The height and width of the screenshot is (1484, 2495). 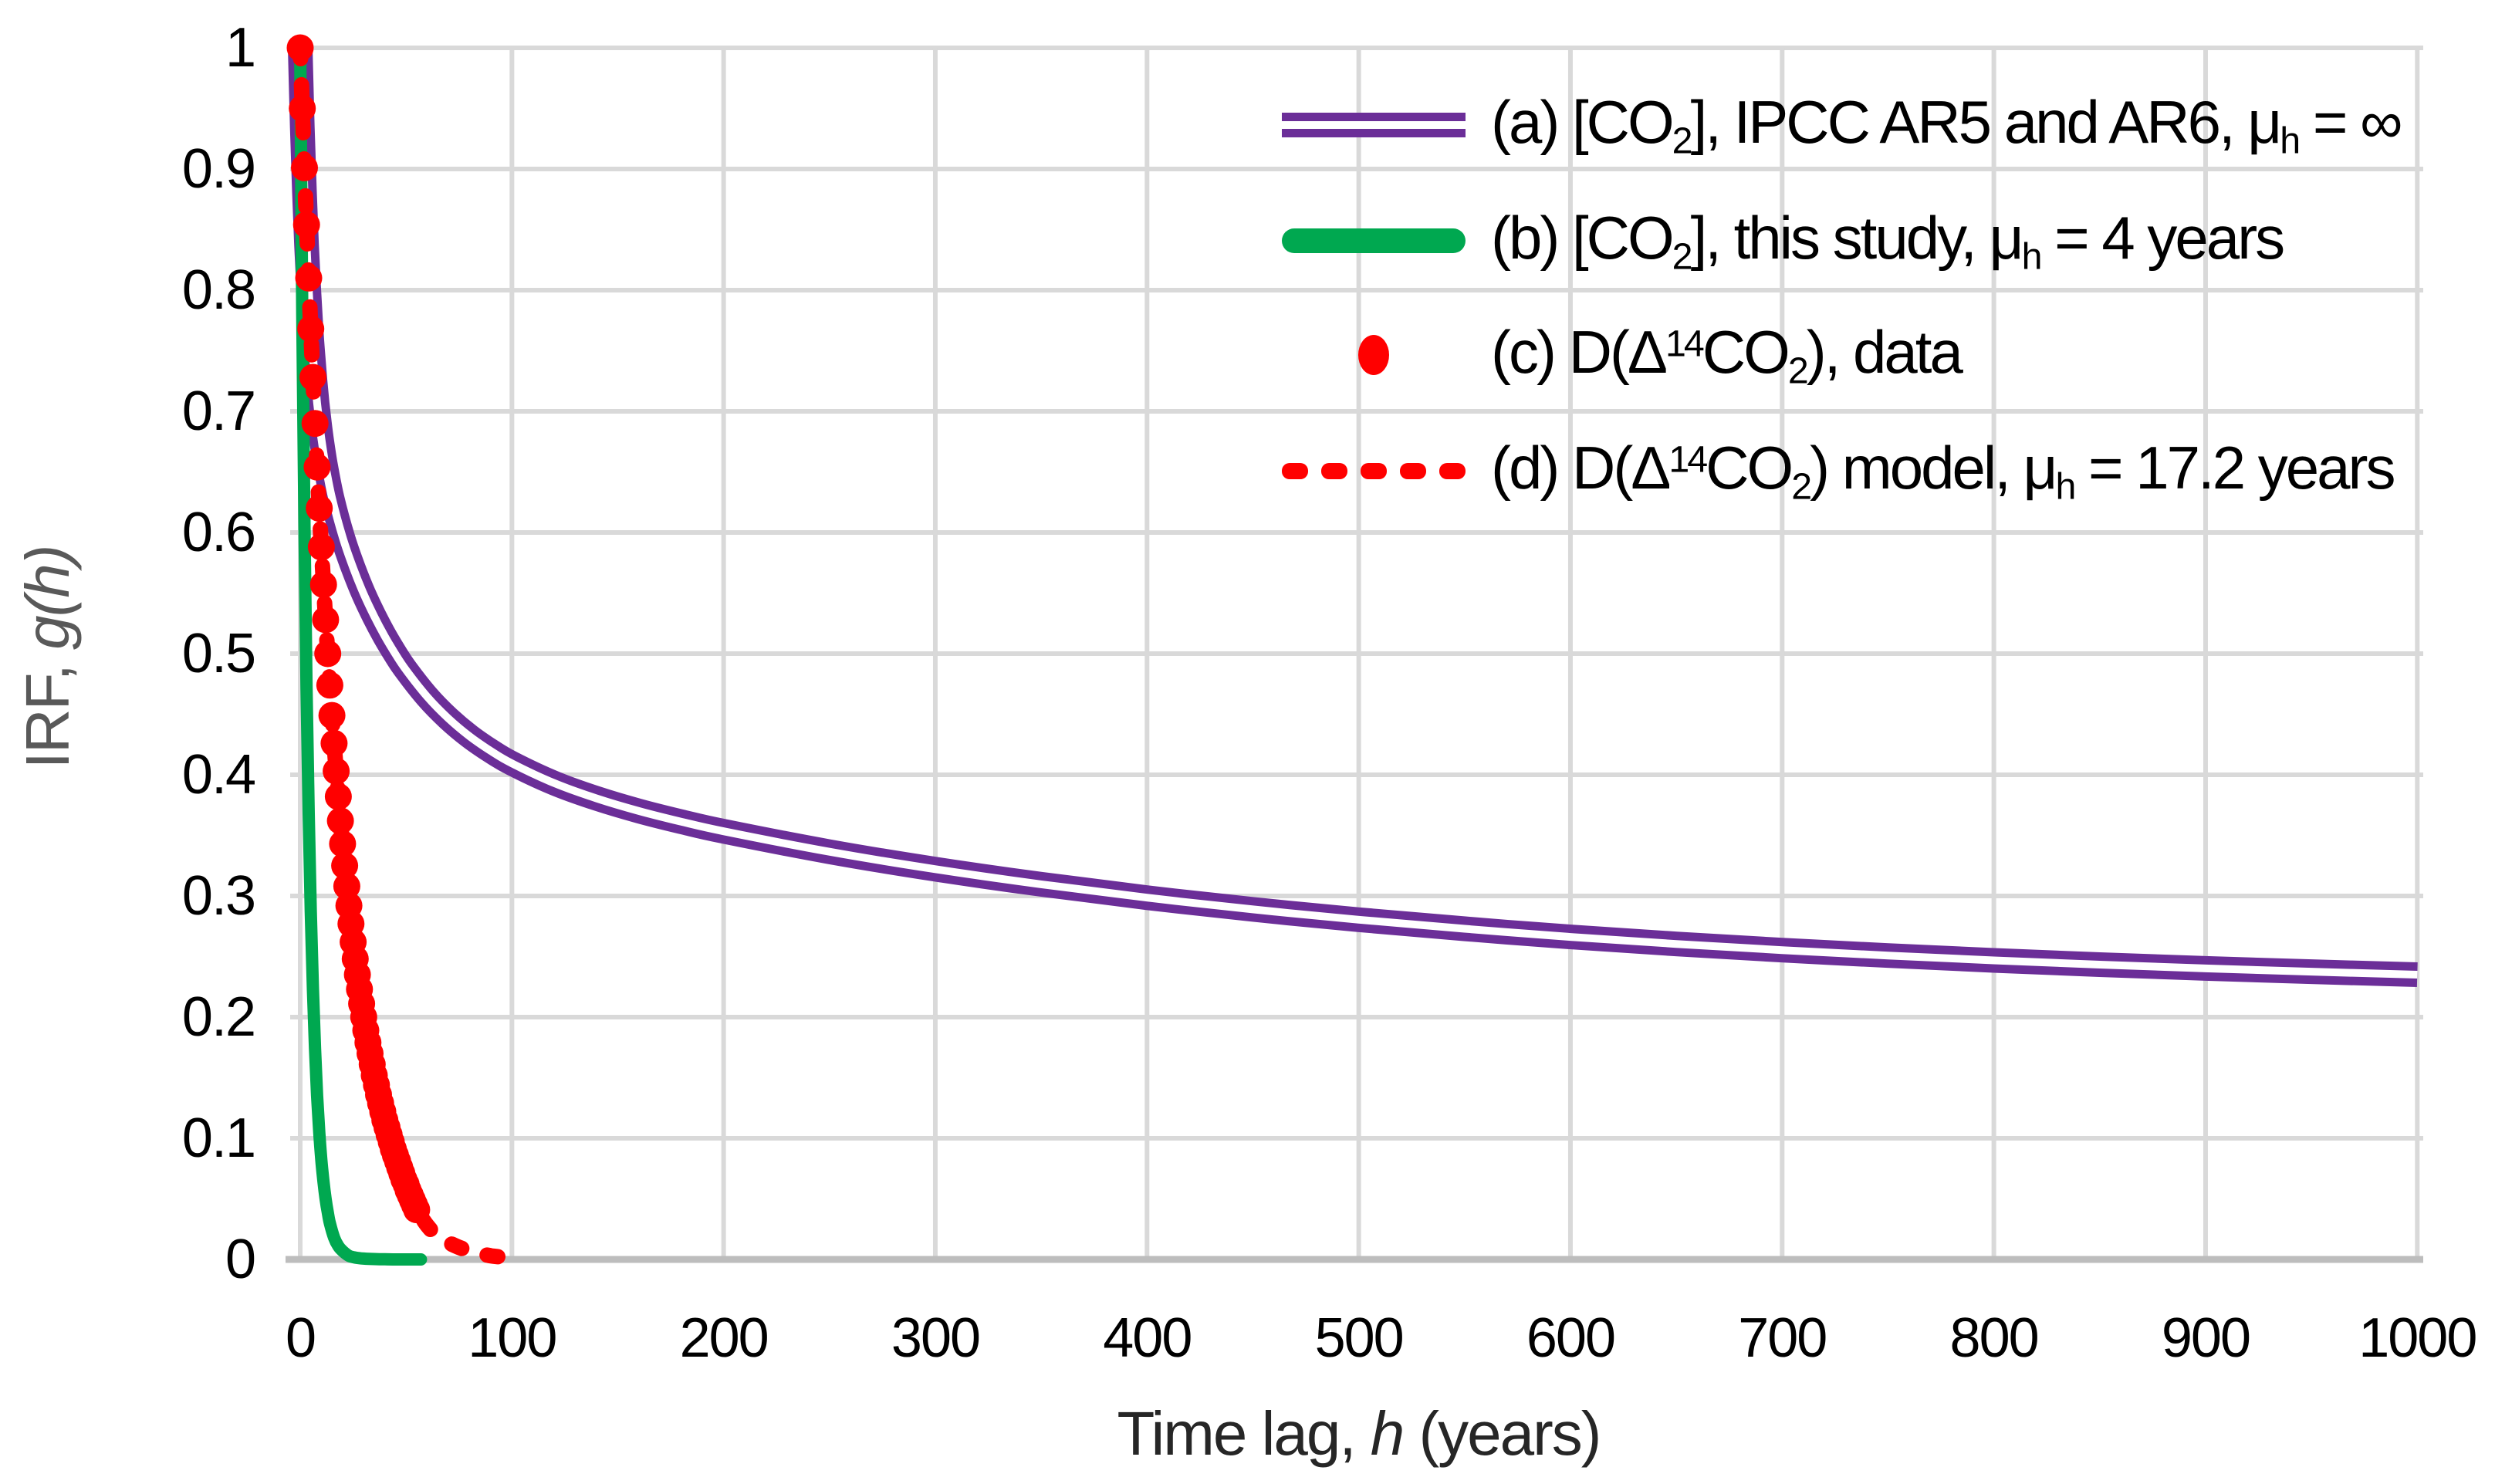 I want to click on text-segment: ], this study, μ, so click(x=1857, y=238).